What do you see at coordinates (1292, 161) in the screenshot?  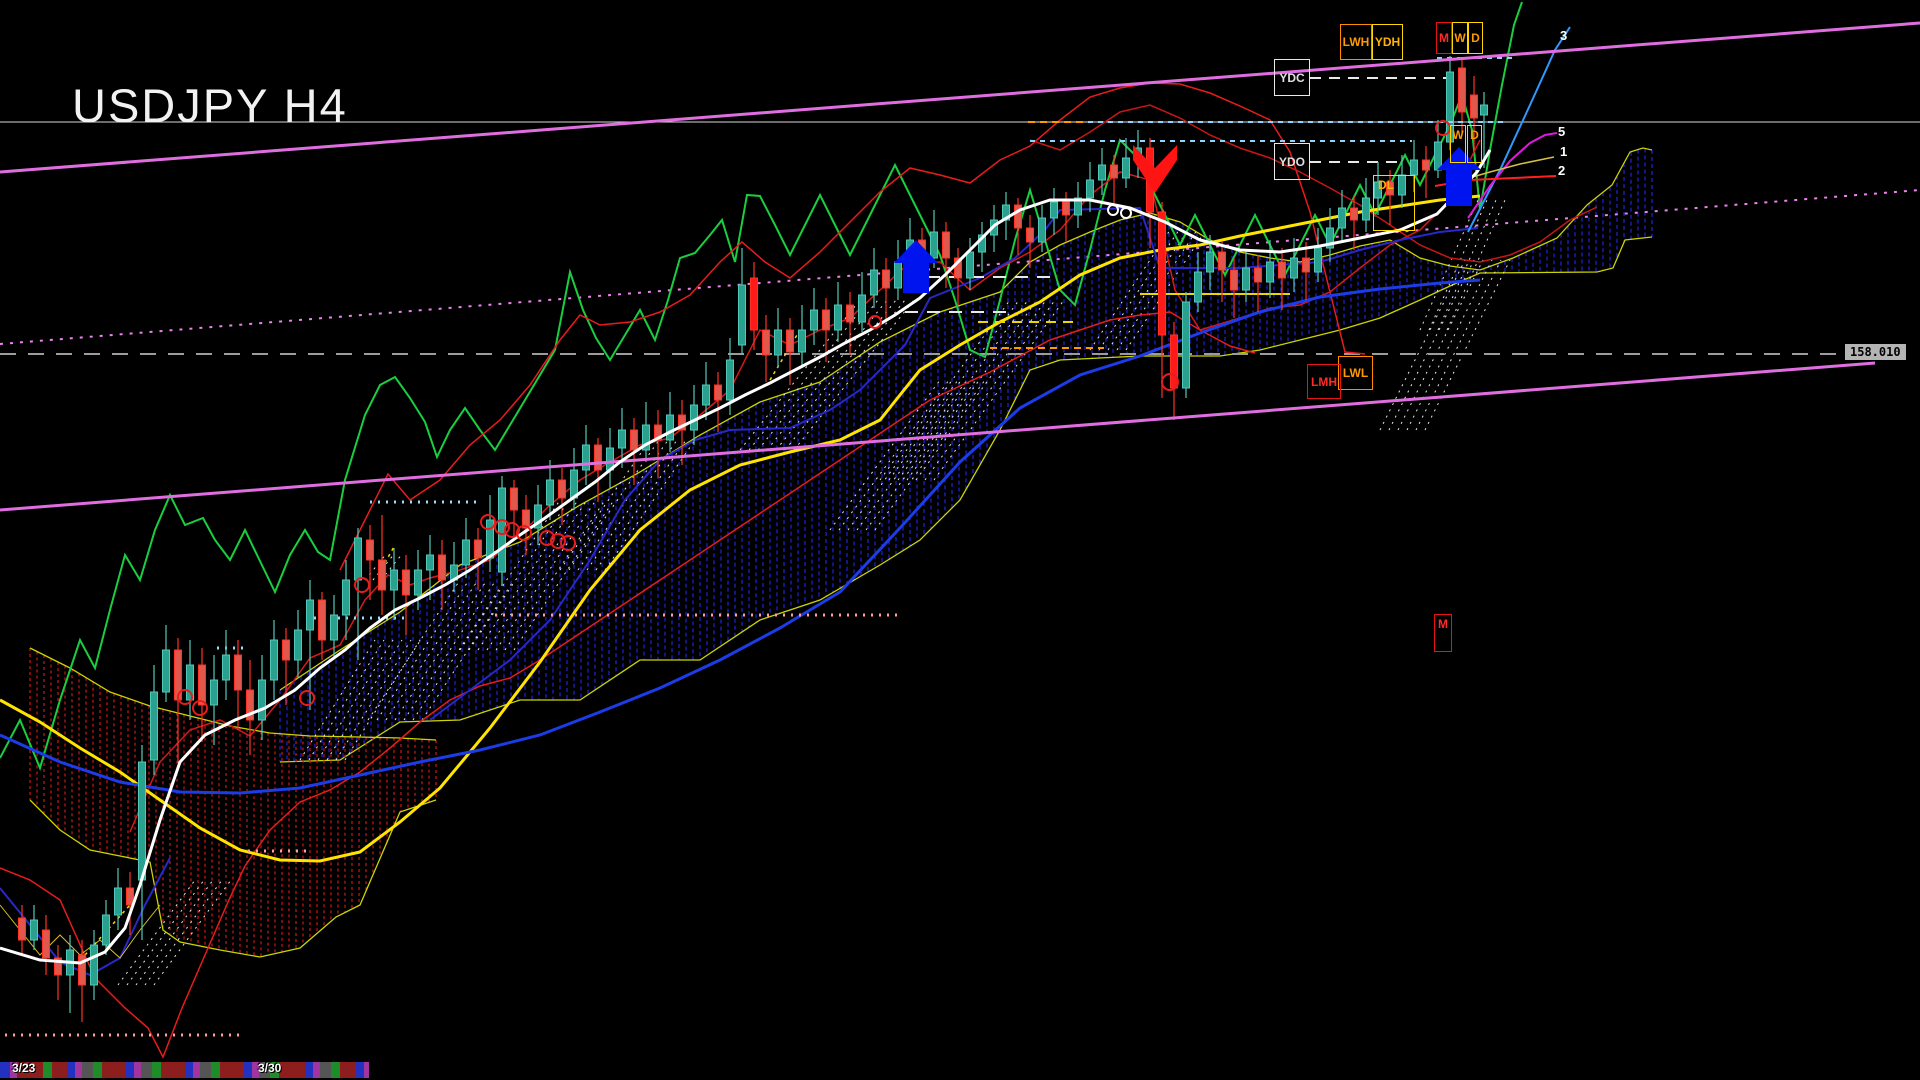 I see `ydo-label-box: YDO` at bounding box center [1292, 161].